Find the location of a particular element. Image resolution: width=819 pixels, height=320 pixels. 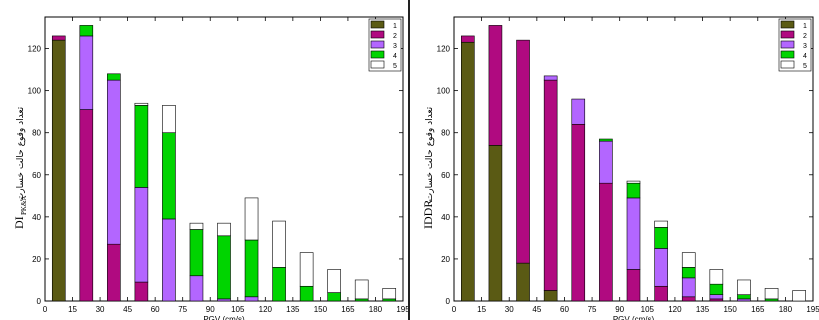

x-tick-label: 90 is located at coordinates (619, 309).